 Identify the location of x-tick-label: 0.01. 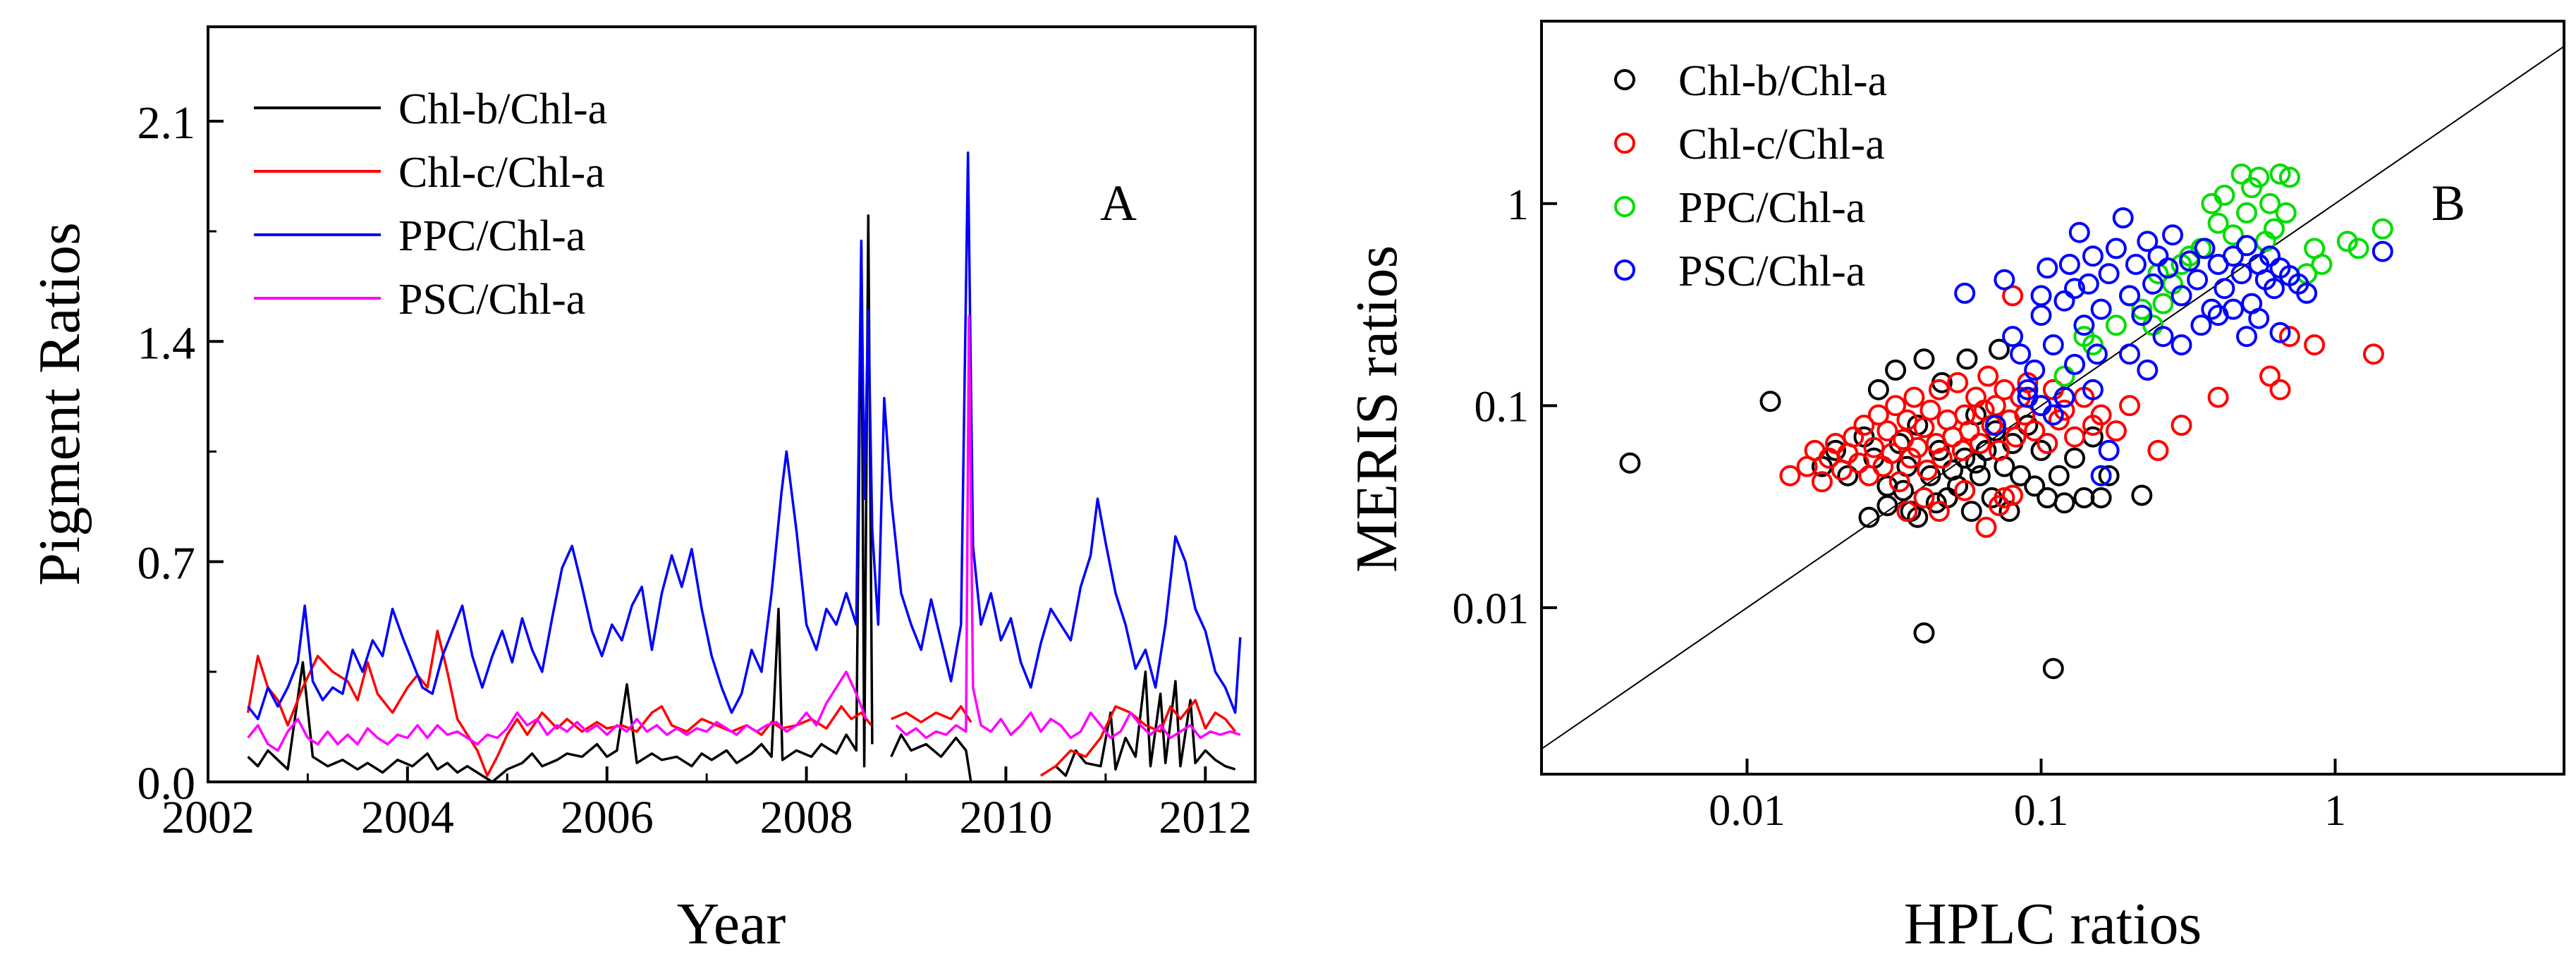
(1748, 811).